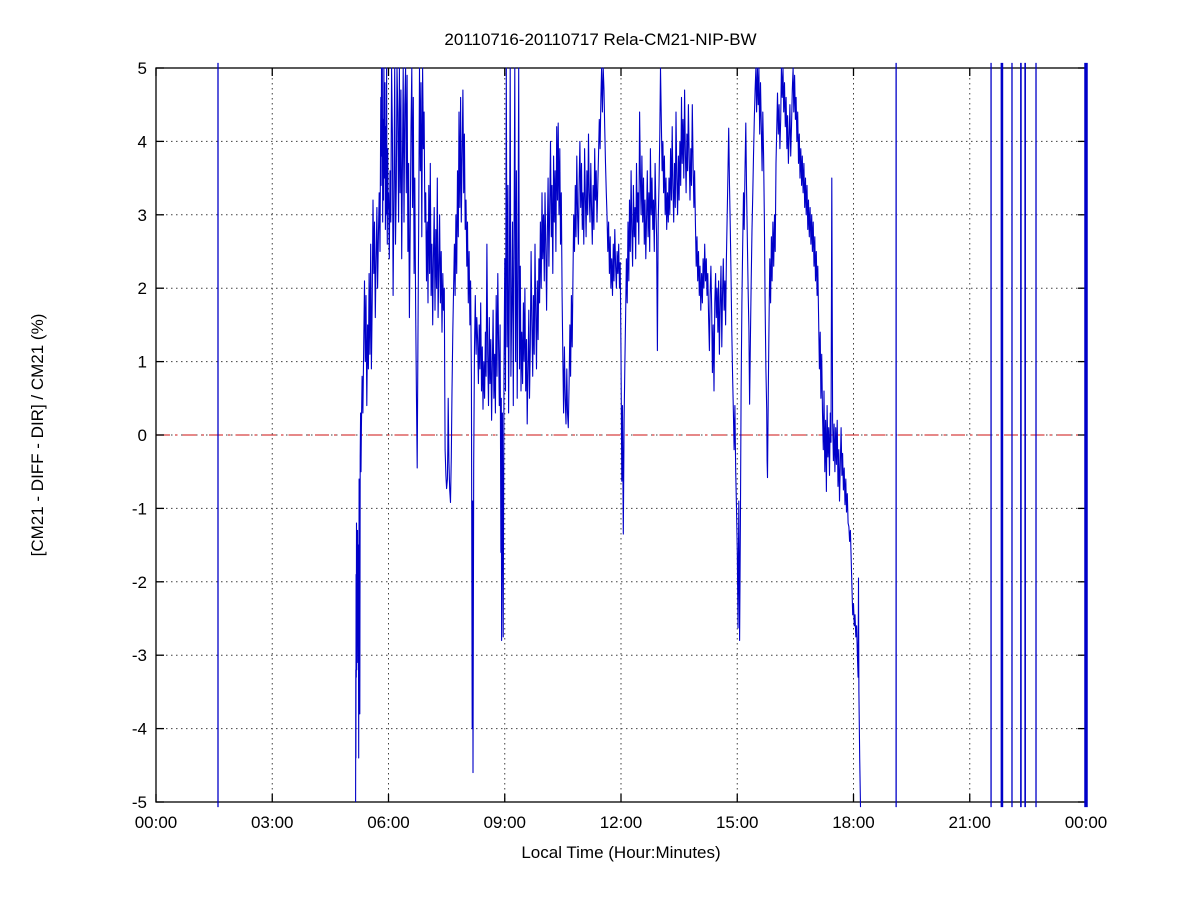 This screenshot has width=1201, height=901. What do you see at coordinates (600, 39) in the screenshot?
I see `chart-title: 20110716-20110717 Rela-CM21-NIP-BW` at bounding box center [600, 39].